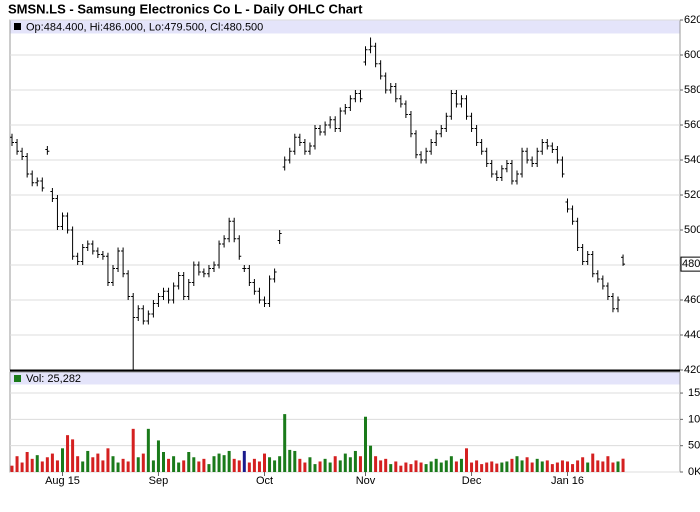 The height and width of the screenshot is (512, 700). What do you see at coordinates (345, 27) in the screenshot?
I see `price-legend-band` at bounding box center [345, 27].